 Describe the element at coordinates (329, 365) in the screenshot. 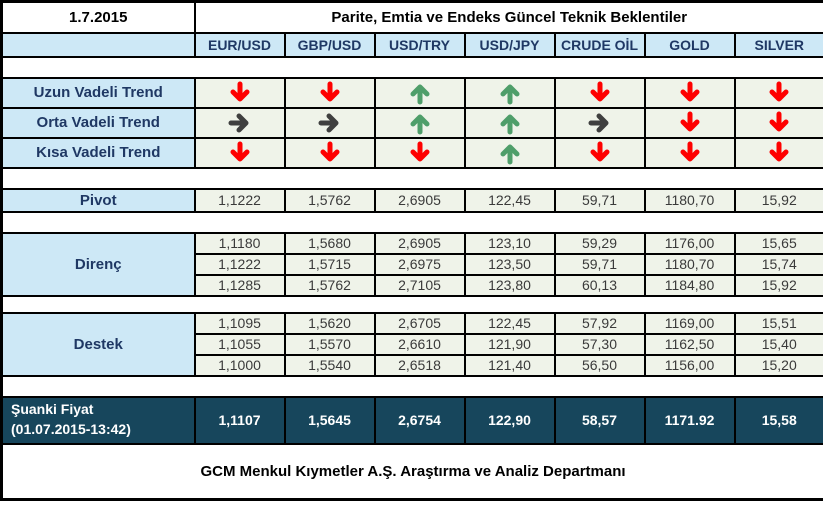

I see `support-value: 1,5540` at that location.